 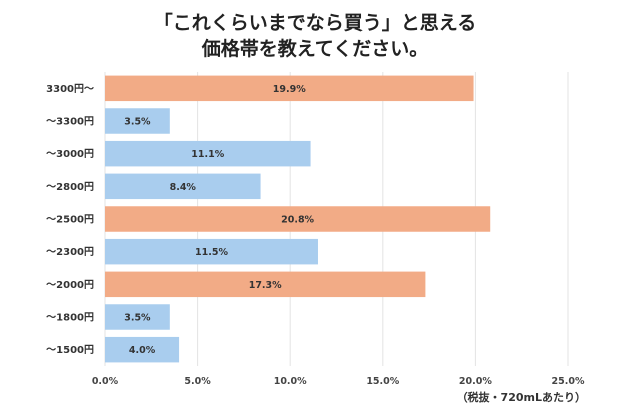 I want to click on chart-title-line-2: 価格帯を教えてください。, so click(x=315, y=49).